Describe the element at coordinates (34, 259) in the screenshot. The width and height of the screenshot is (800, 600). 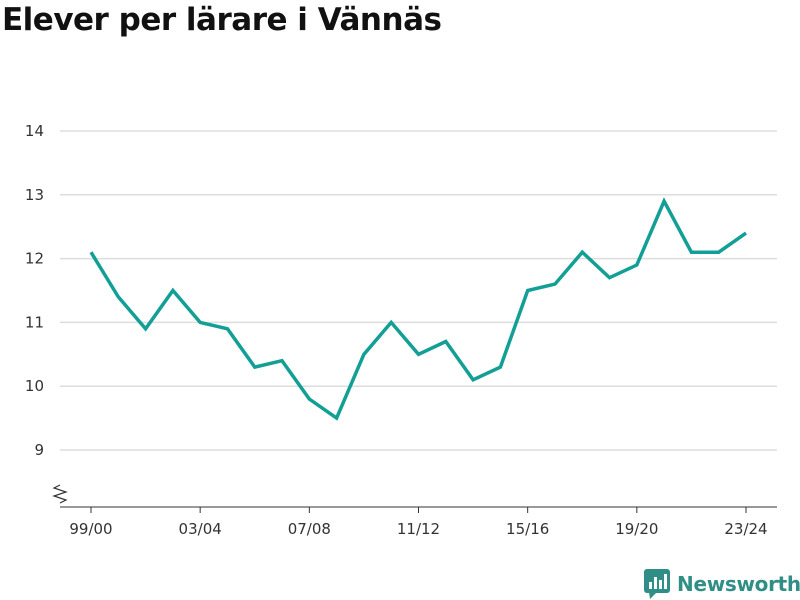
I see `y-tick-label: 12` at that location.